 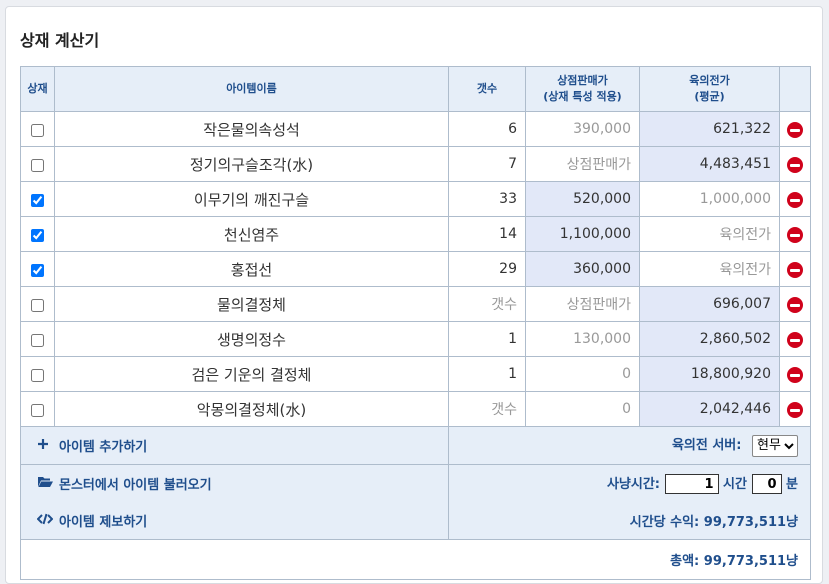 I want to click on page-title: 상재 계산기, so click(x=60, y=40).